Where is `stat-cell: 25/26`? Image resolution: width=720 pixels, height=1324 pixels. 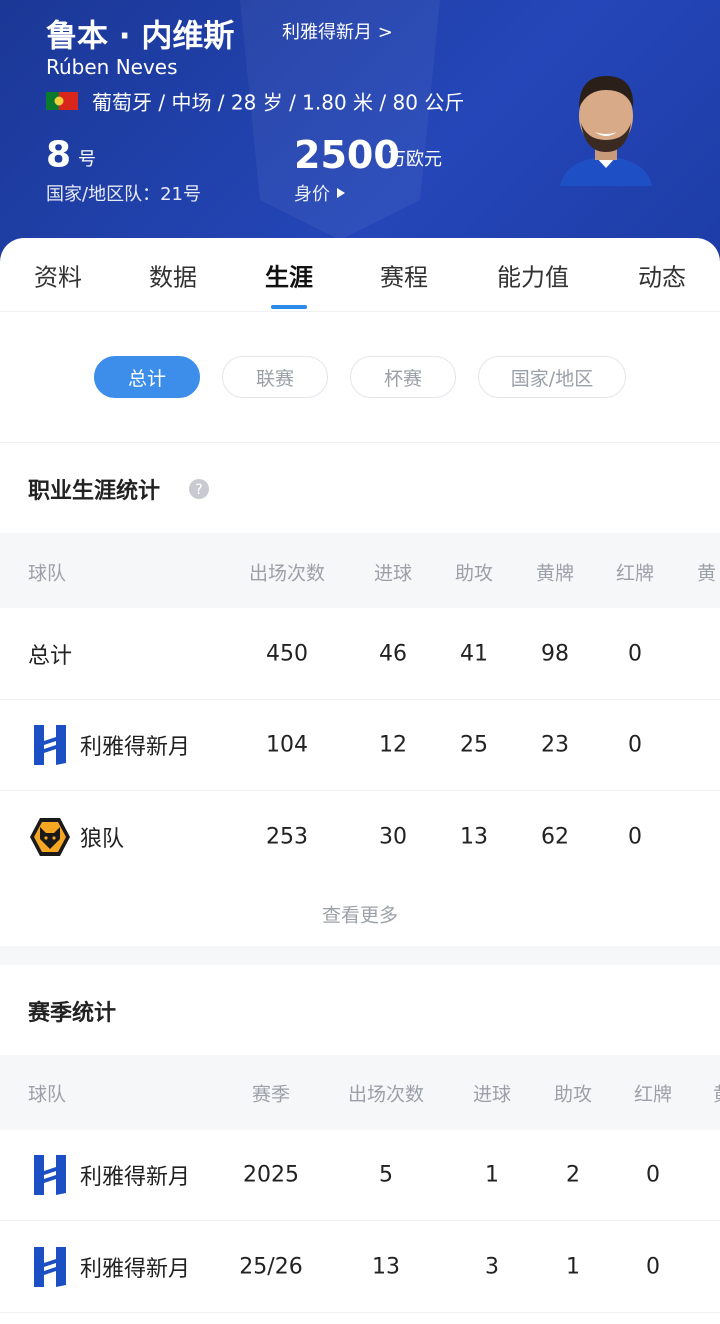 stat-cell: 25/26 is located at coordinates (271, 1267).